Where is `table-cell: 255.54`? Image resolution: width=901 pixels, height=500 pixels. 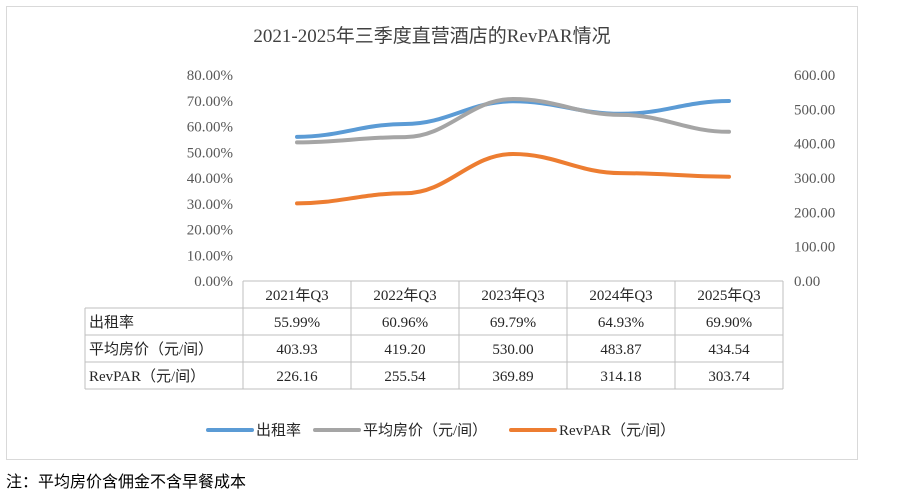
table-cell: 255.54 is located at coordinates (405, 377).